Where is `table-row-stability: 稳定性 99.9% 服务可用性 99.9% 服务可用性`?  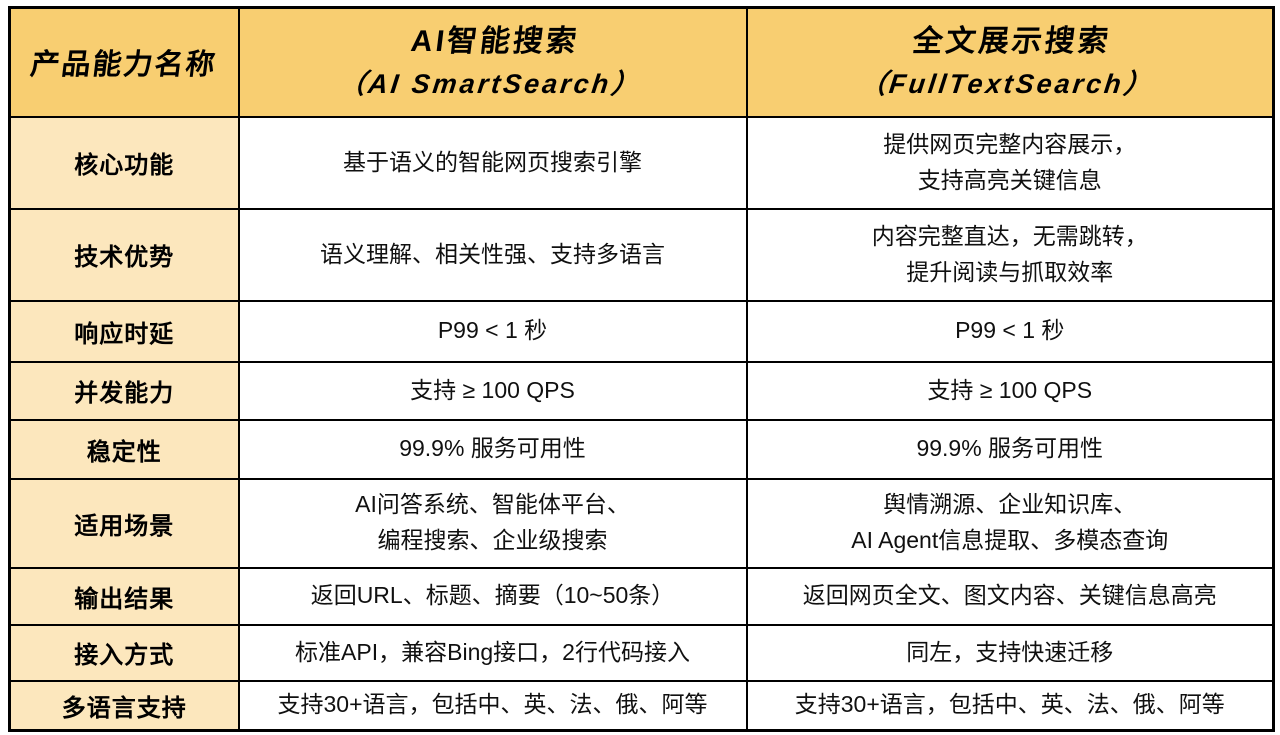 table-row-stability: 稳定性 99.9% 服务可用性 99.9% 服务可用性 is located at coordinates (641, 449).